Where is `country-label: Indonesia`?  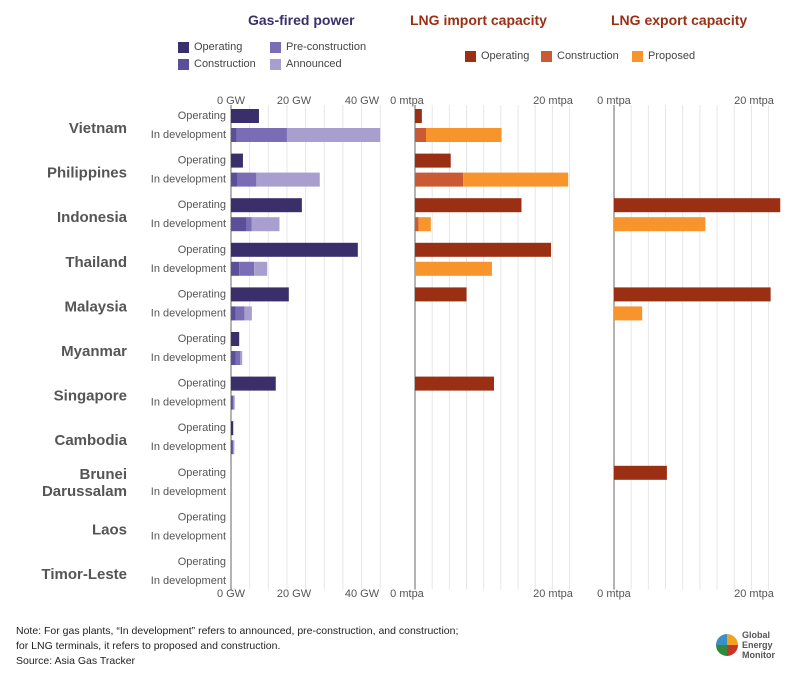
country-label: Indonesia is located at coordinates (92, 217).